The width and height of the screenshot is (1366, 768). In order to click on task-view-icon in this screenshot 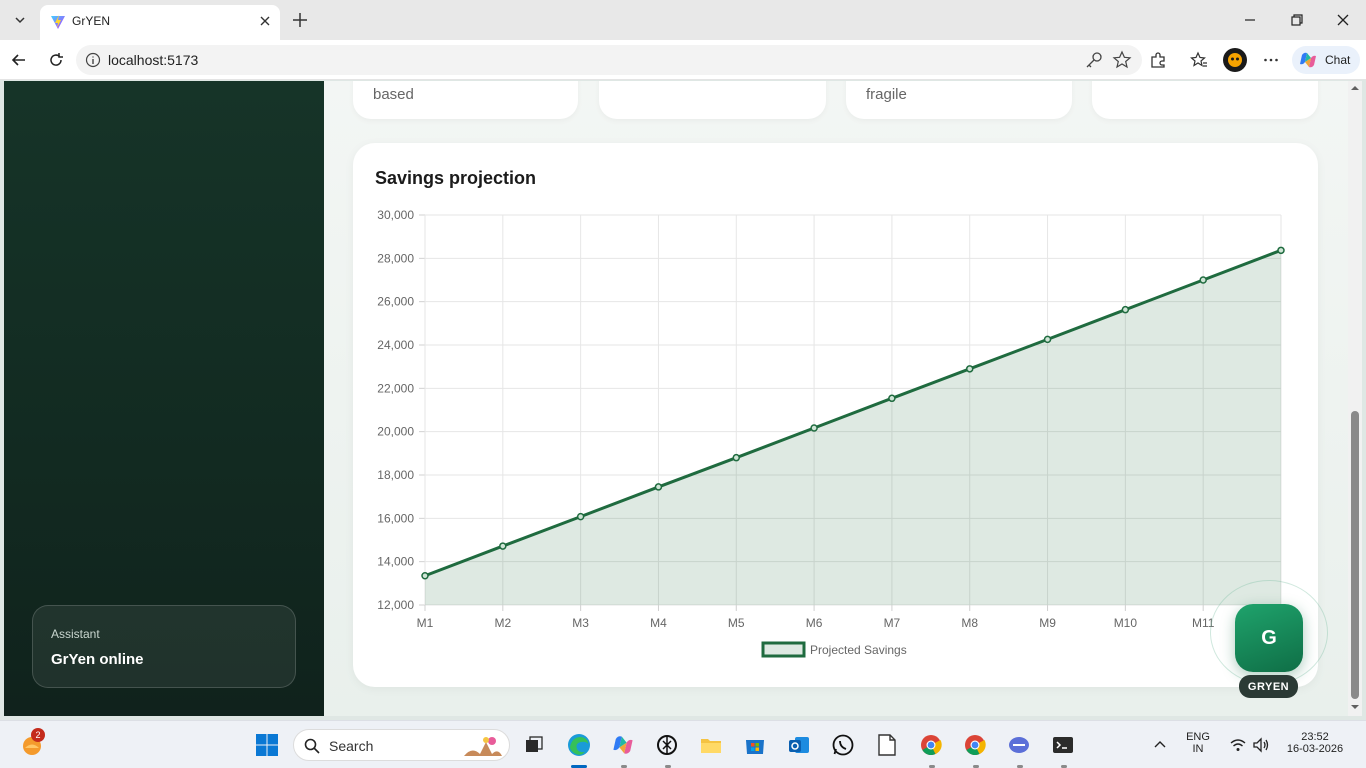, I will do `click(534, 745)`.